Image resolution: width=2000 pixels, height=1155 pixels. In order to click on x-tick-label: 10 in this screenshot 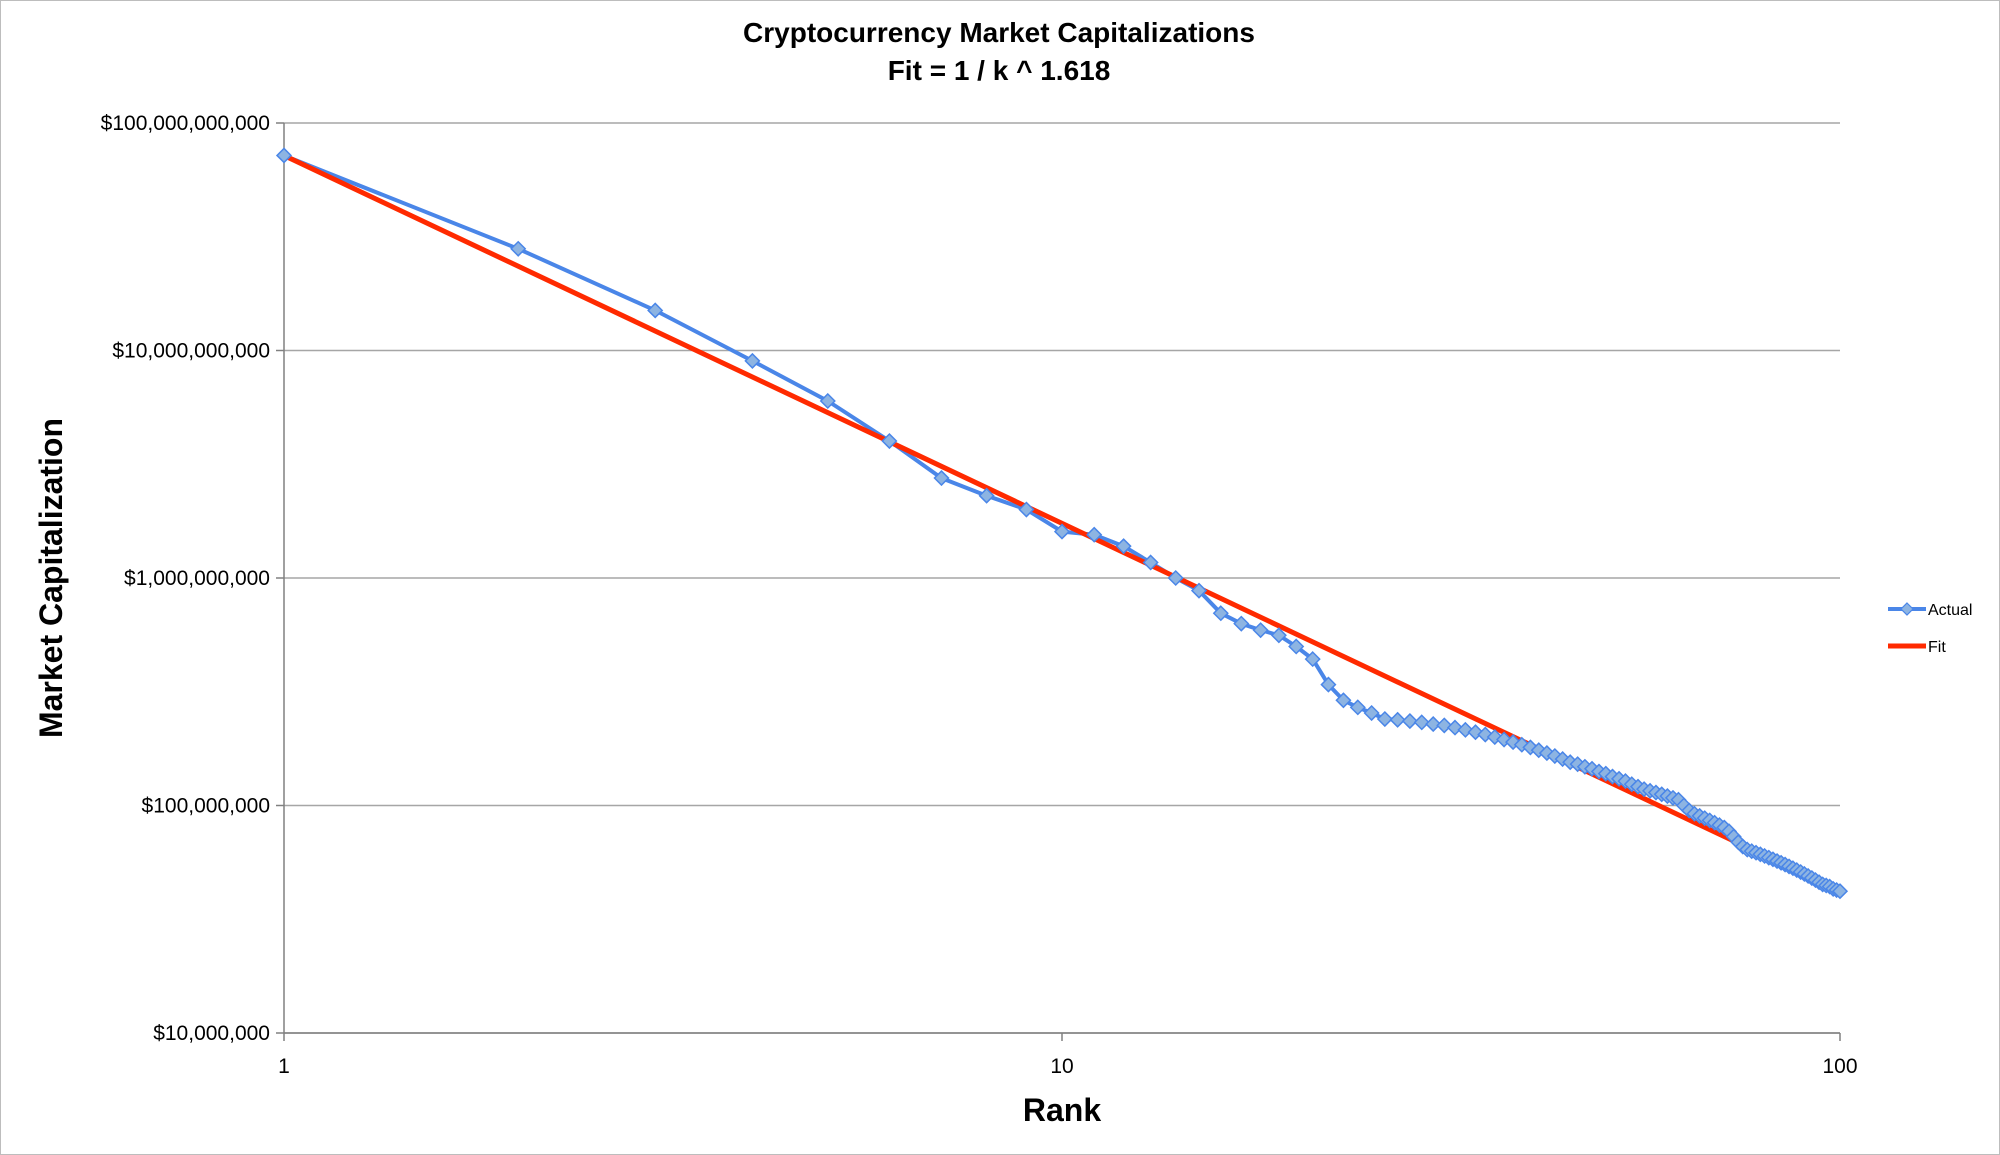, I will do `click(1061, 1066)`.